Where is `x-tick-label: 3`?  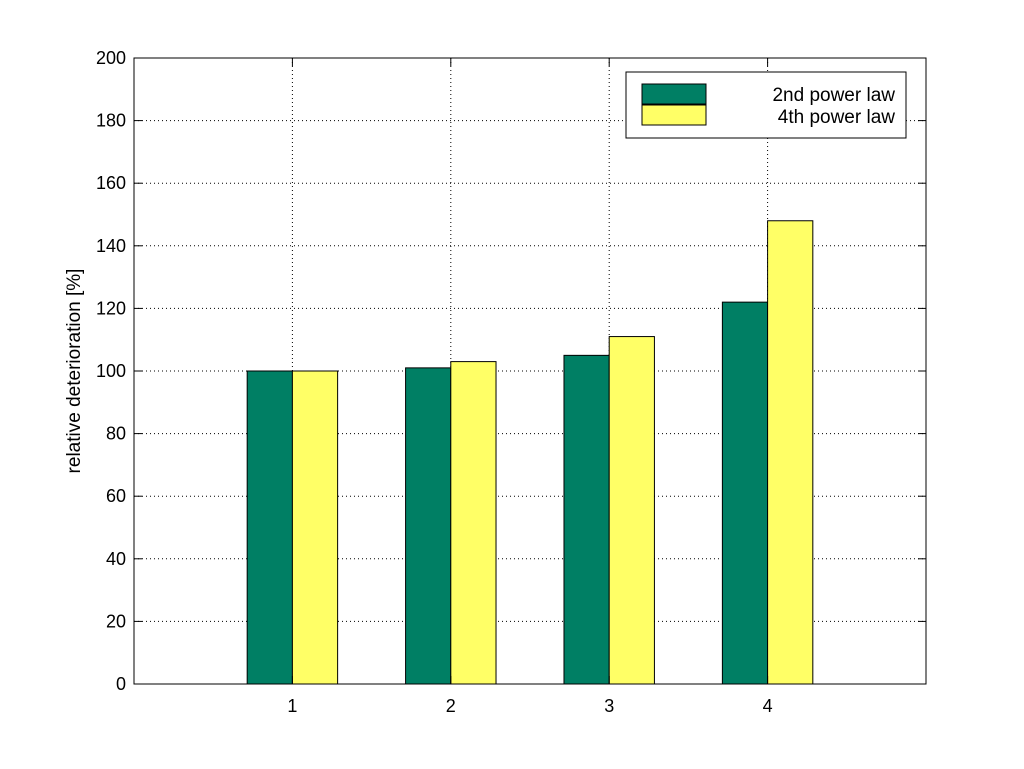
x-tick-label: 3 is located at coordinates (609, 706).